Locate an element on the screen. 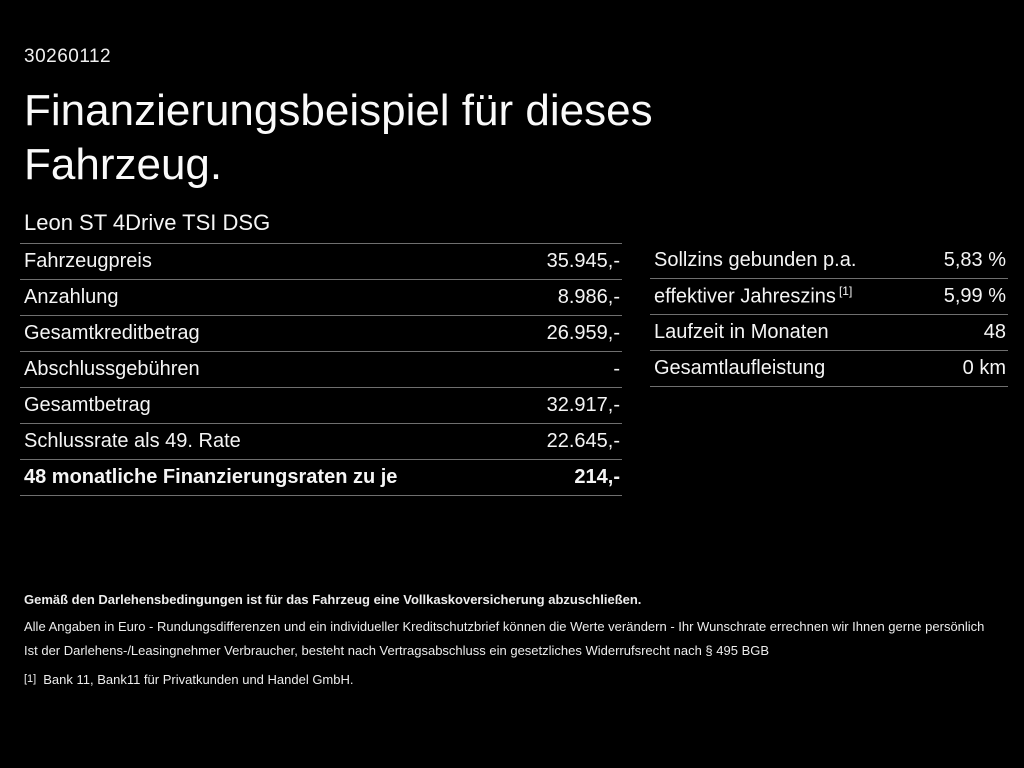 The height and width of the screenshot is (768, 1024). row-value: 48 is located at coordinates (994, 332).